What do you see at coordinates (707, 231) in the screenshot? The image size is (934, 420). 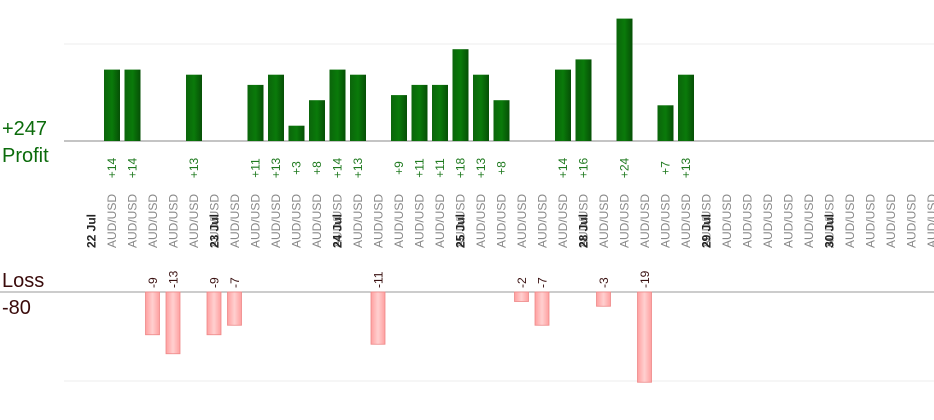 I see `day-label: 29 Jul` at bounding box center [707, 231].